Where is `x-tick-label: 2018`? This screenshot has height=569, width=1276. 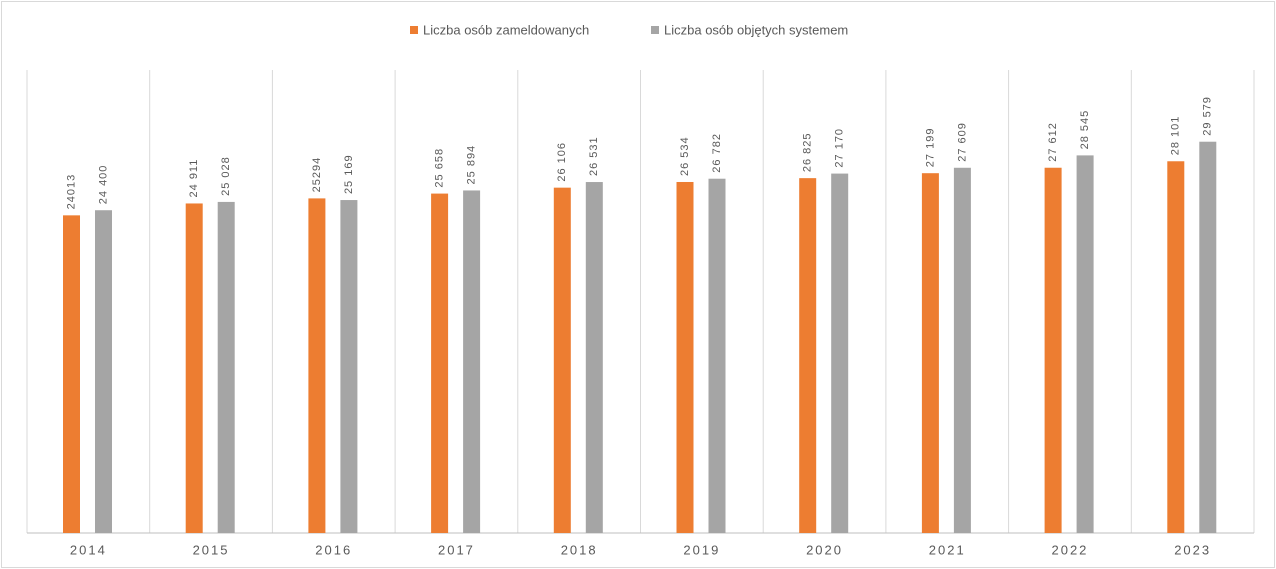 x-tick-label: 2018 is located at coordinates (579, 549).